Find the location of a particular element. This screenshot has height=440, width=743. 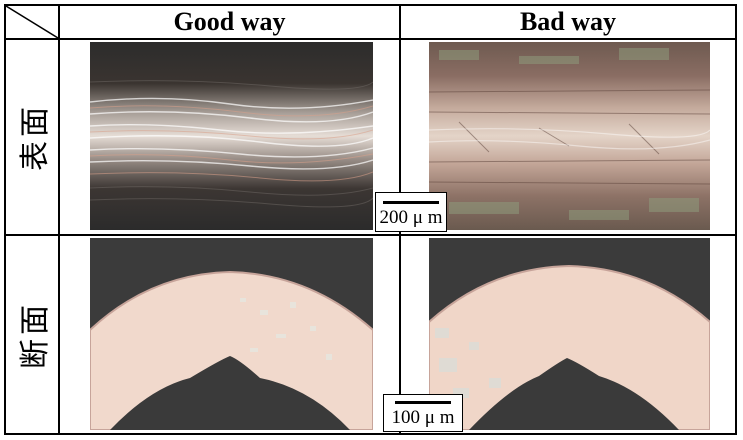

grid-line-col1 is located at coordinates (59, 219).